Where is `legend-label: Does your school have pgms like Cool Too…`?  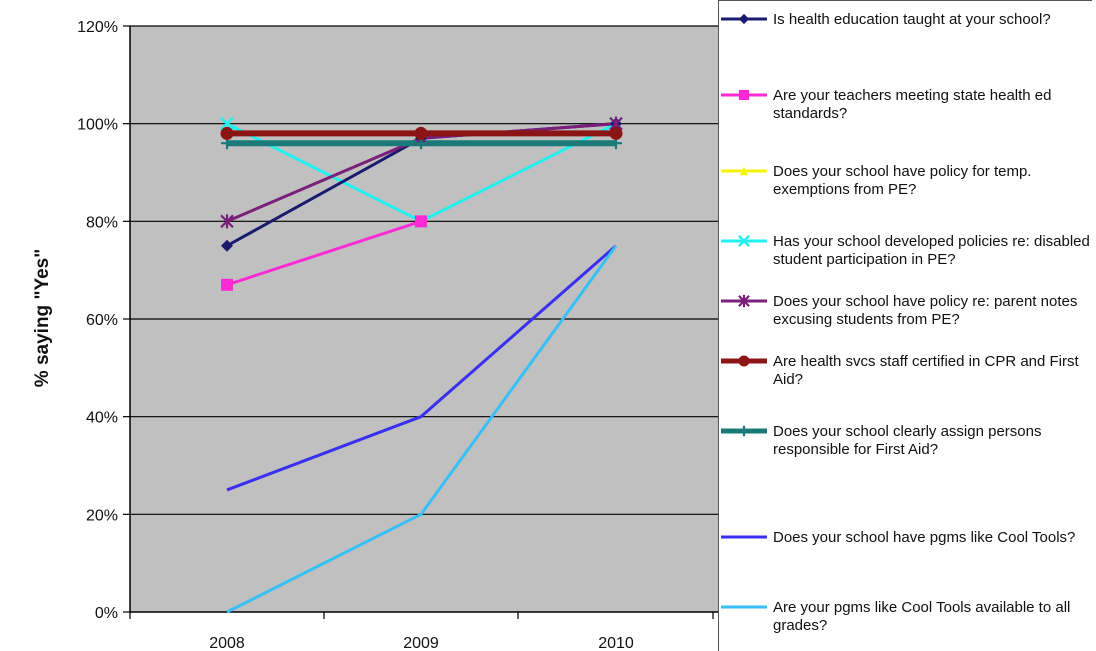 legend-label: Does your school have pgms like Cool Too… is located at coordinates (932, 538).